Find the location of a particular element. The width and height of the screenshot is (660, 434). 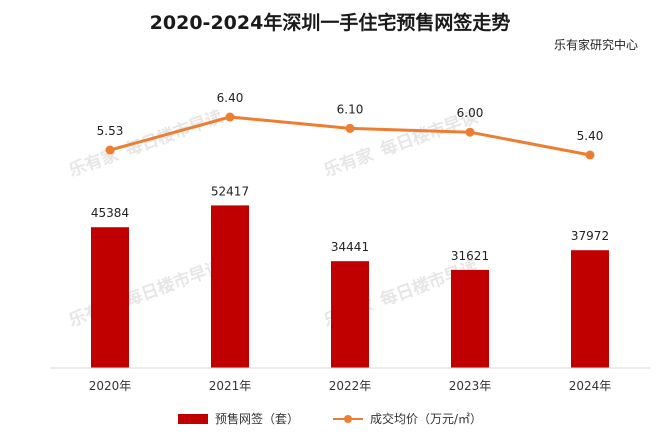

legend: 预售网签（套） 成交均价（万元/㎡） is located at coordinates (330, 418).